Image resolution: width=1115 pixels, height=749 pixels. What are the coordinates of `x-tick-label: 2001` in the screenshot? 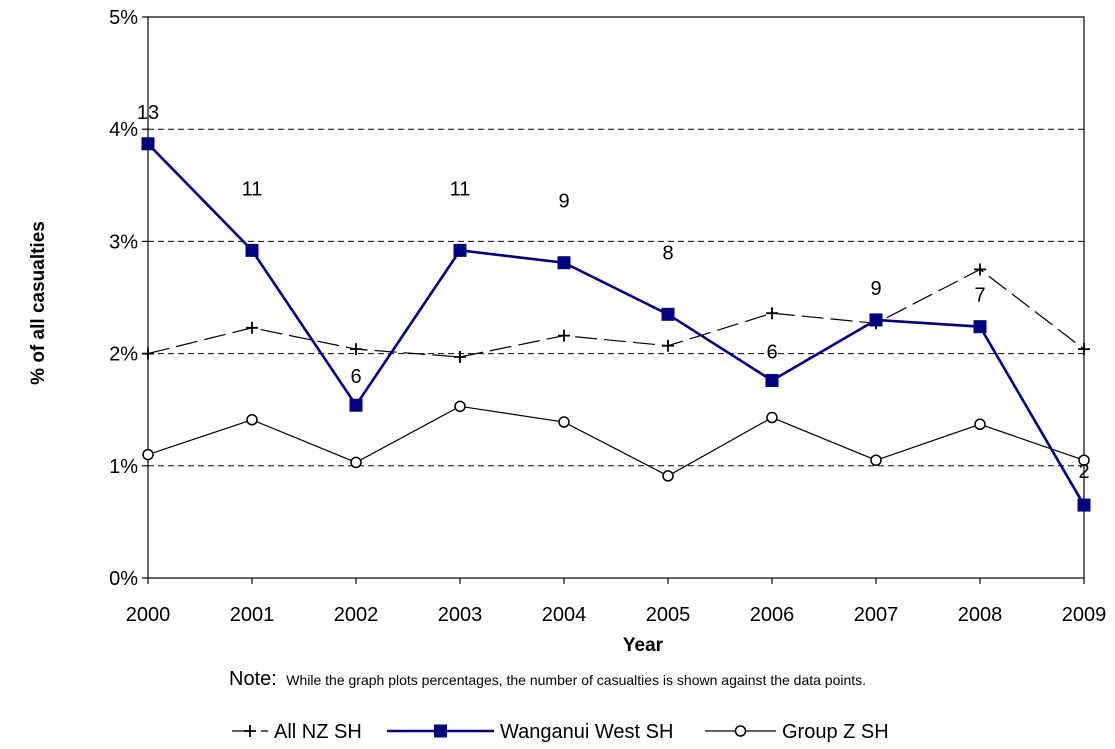 It's located at (252, 615).